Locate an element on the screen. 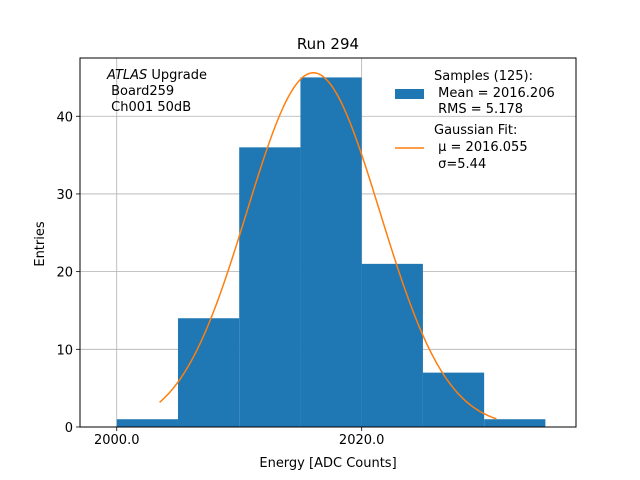 The image size is (640, 480). y-tick-label: 30 is located at coordinates (64, 195).